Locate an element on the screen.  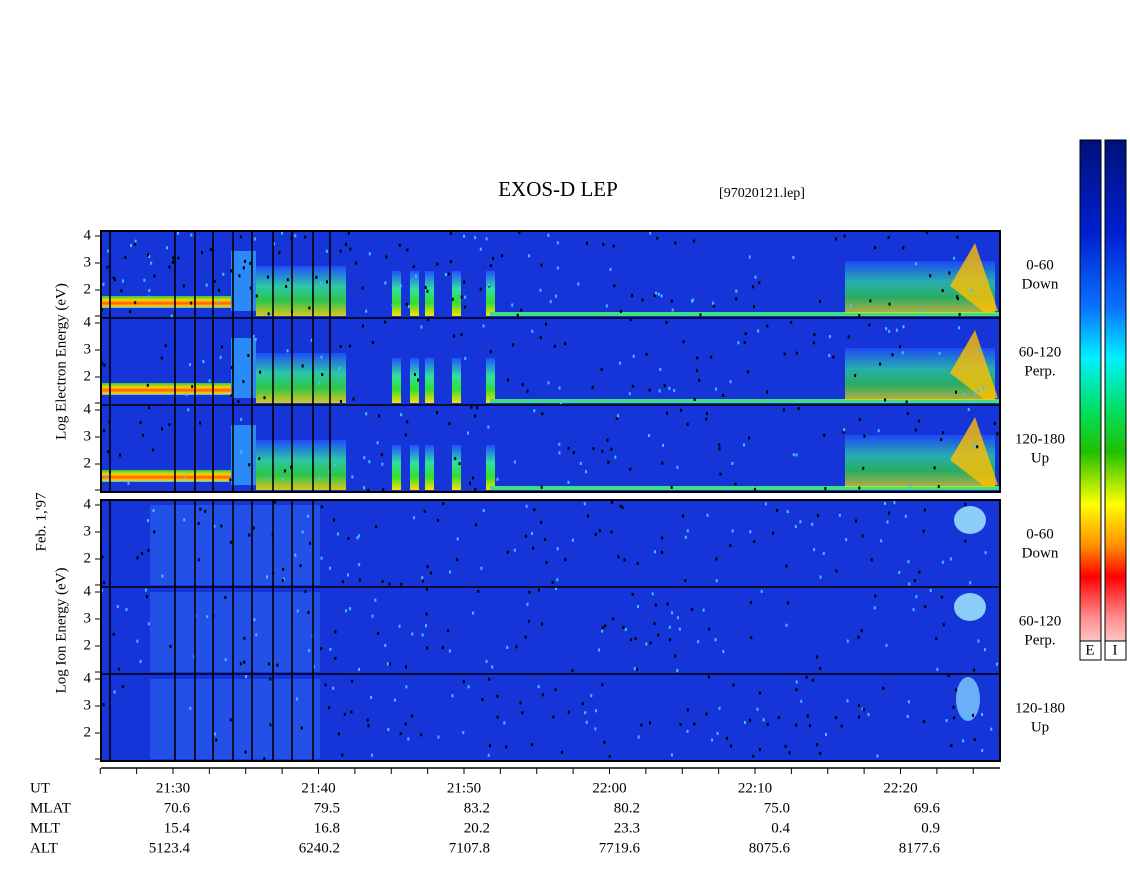
time-label: 21:30 is located at coordinates (173, 788).